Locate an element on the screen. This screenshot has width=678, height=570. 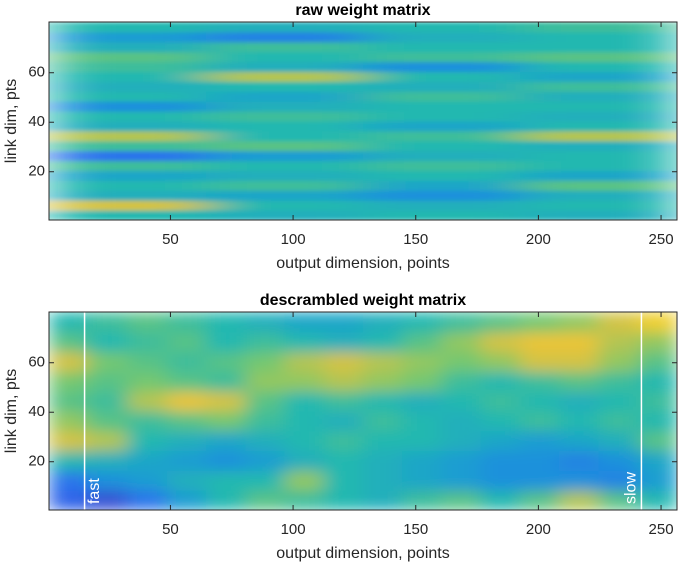
chart-title: descrambled weight matrix is located at coordinates (363, 300).